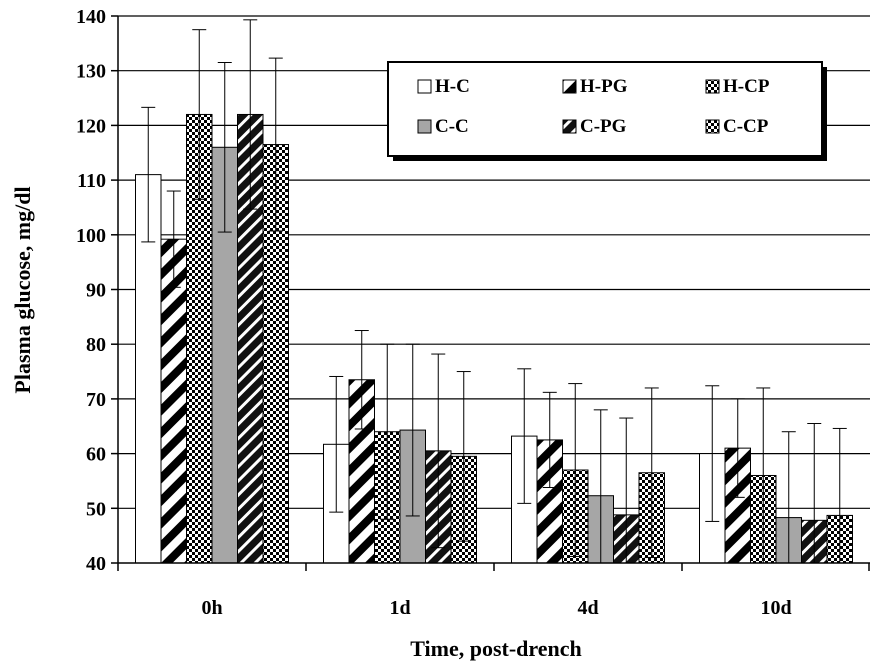  I want to click on y-tick-label: 50, so click(96, 509).